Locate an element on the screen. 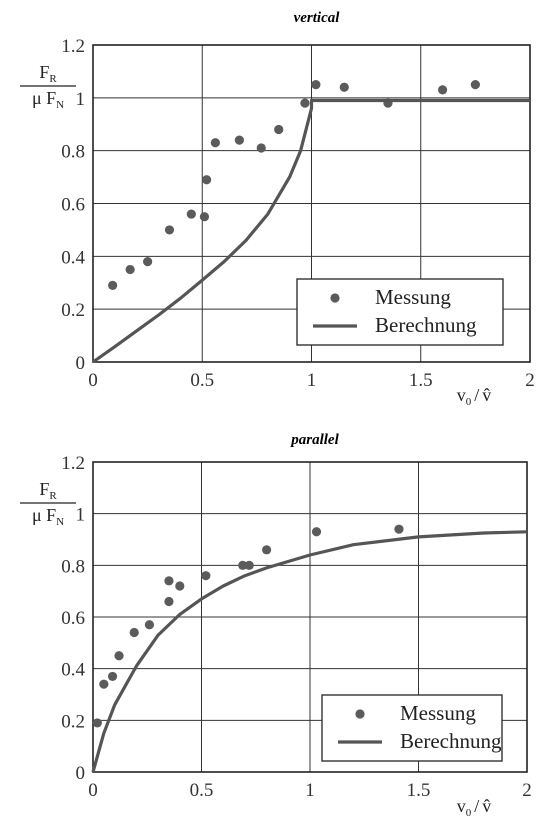 The width and height of the screenshot is (536, 824). chart-title: parallel is located at coordinates (314, 440).